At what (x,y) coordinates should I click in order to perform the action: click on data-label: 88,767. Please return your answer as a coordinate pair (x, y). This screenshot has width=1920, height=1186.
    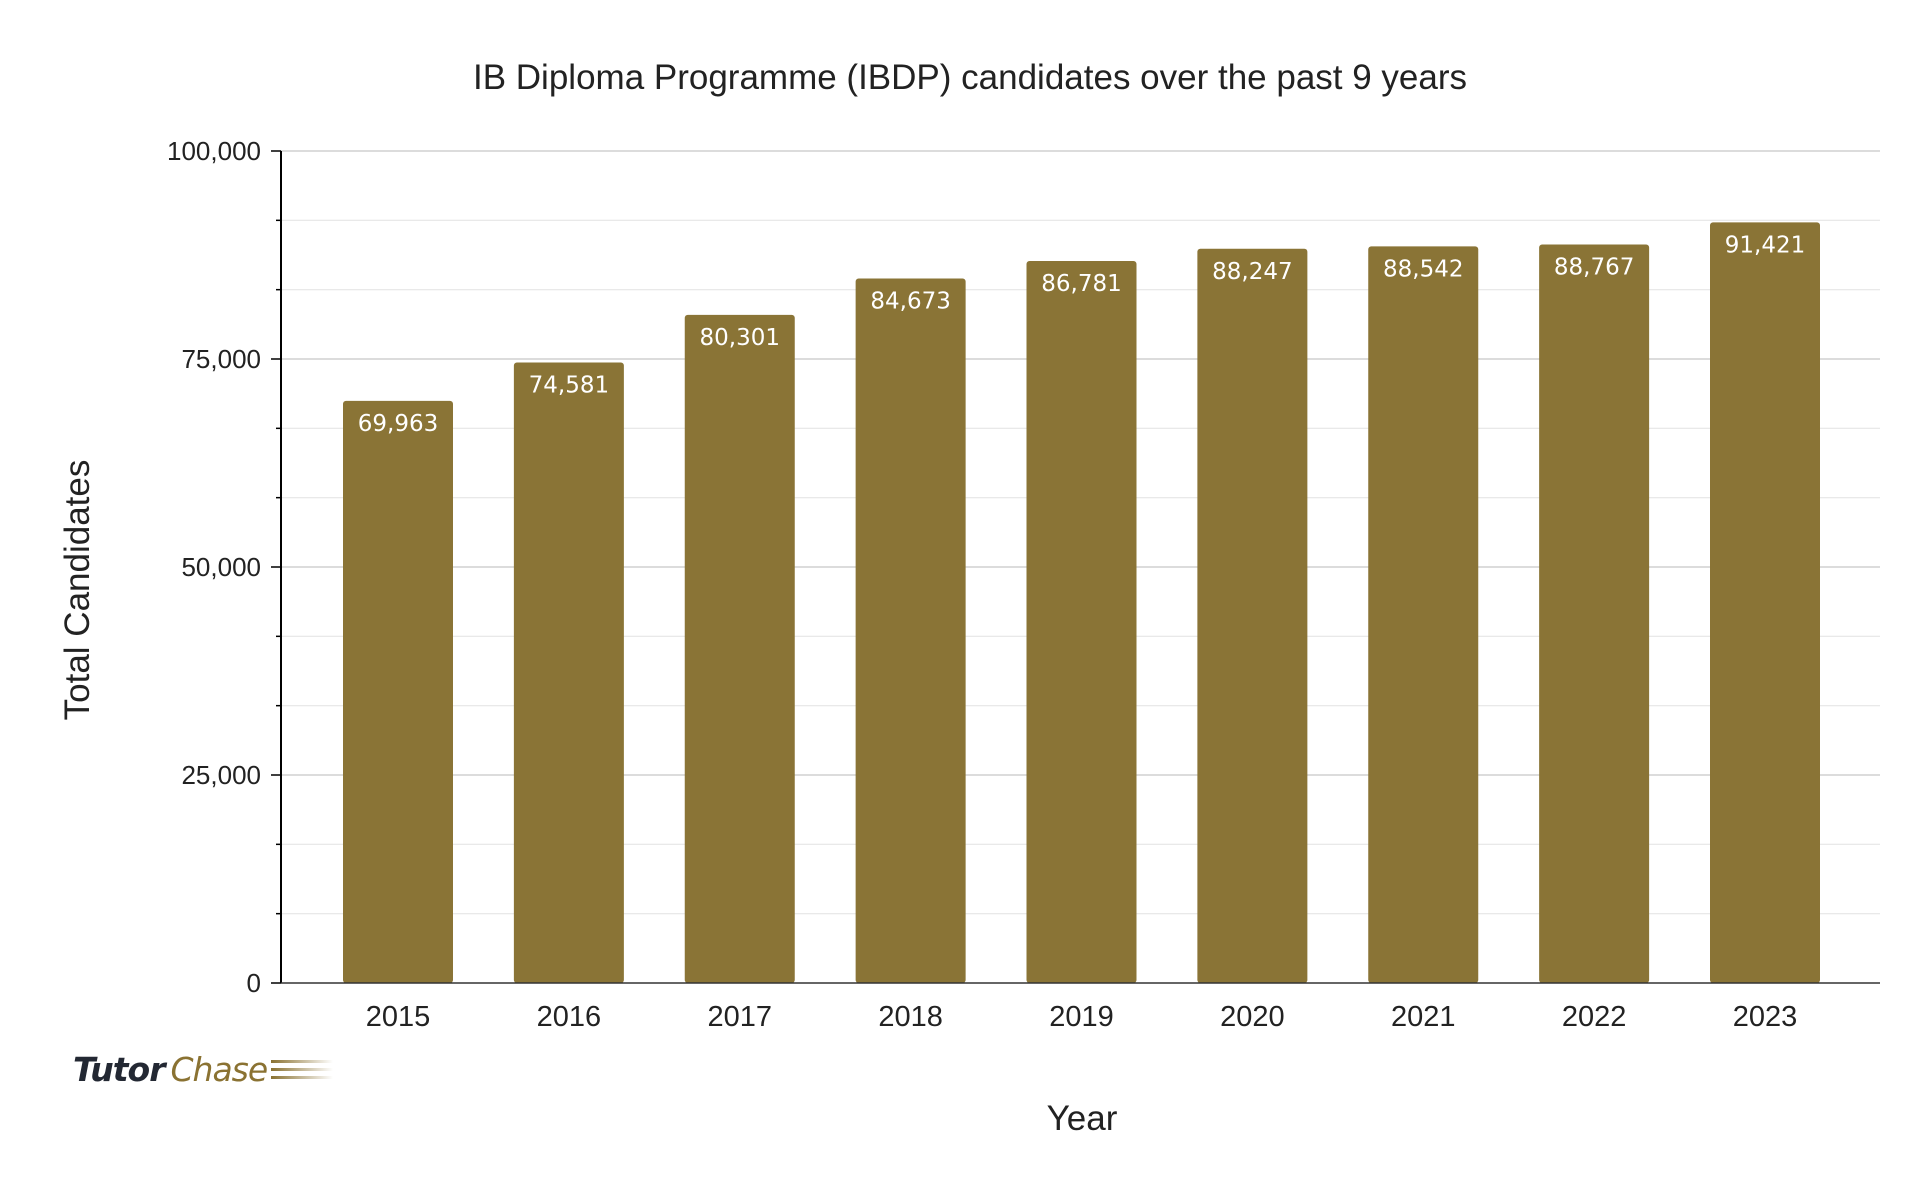
    Looking at the image, I should click on (1594, 267).